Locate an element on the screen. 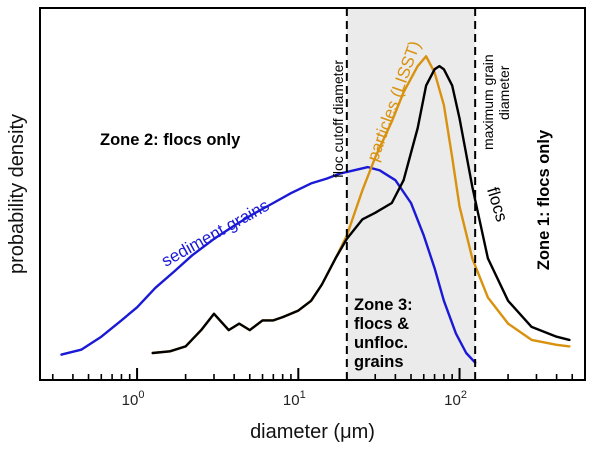 Image resolution: width=600 pixels, height=452 pixels. x-tick-label: 10⁰ is located at coordinates (133, 399).